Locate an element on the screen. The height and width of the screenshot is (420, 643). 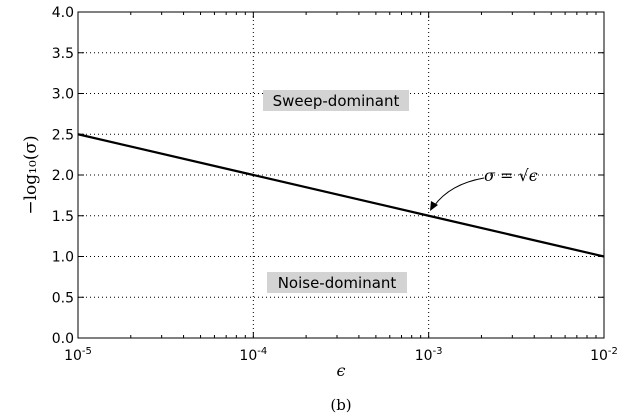
x-tick-label: 10⁻² is located at coordinates (604, 355).